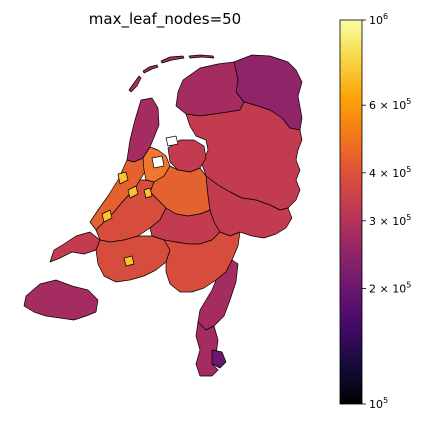 The width and height of the screenshot is (427, 426). Describe the element at coordinates (210, 89) in the screenshot. I see `region-friesland` at that location.